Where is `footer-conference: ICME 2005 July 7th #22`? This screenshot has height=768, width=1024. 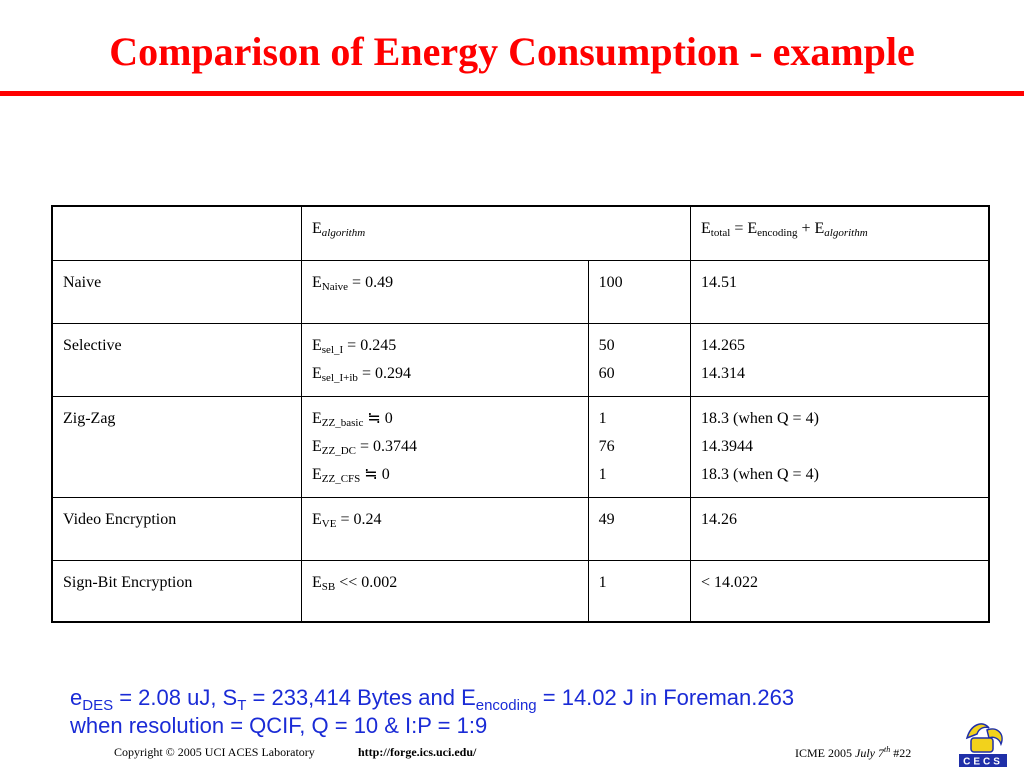 footer-conference: ICME 2005 July 7th #22 is located at coordinates (853, 752).